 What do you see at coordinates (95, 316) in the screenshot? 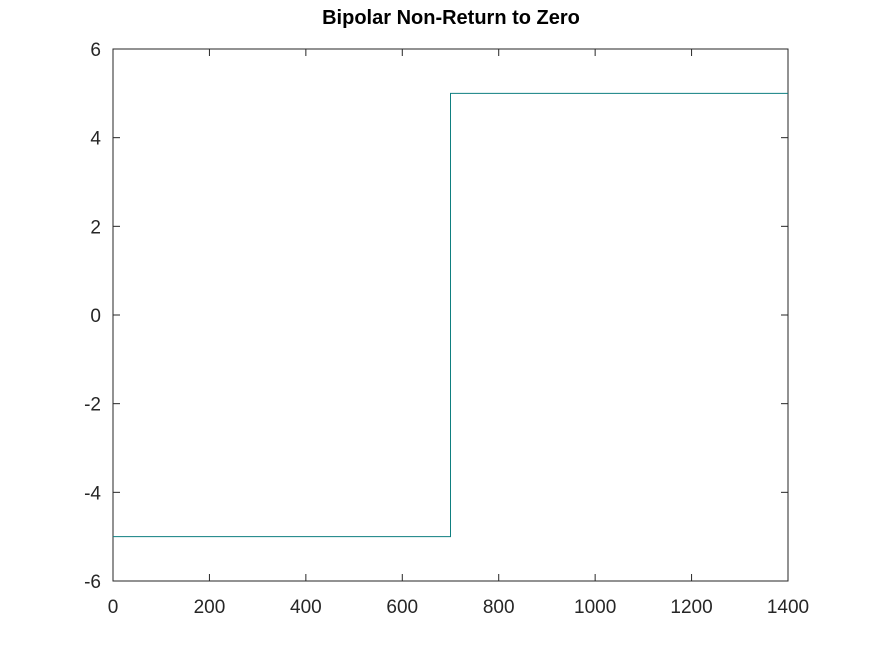
I see `y-tick-label: 0` at bounding box center [95, 316].